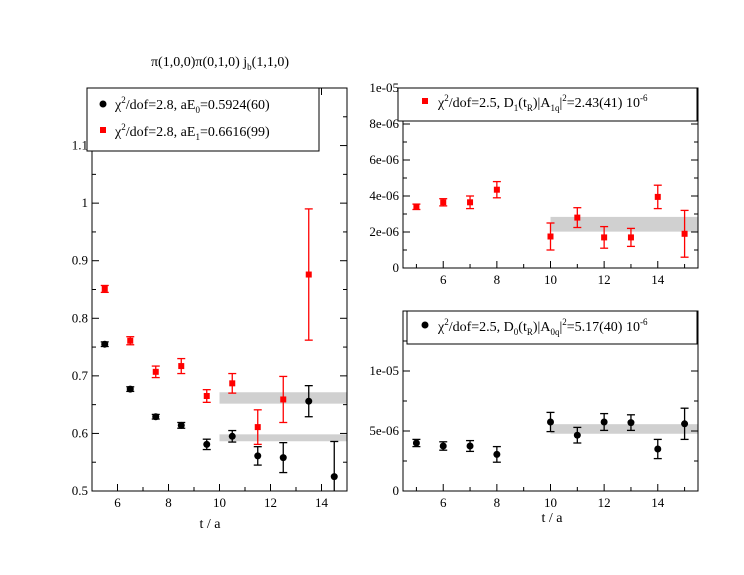  What do you see at coordinates (624, 429) in the screenshot?
I see `fit-band-D0` at bounding box center [624, 429].